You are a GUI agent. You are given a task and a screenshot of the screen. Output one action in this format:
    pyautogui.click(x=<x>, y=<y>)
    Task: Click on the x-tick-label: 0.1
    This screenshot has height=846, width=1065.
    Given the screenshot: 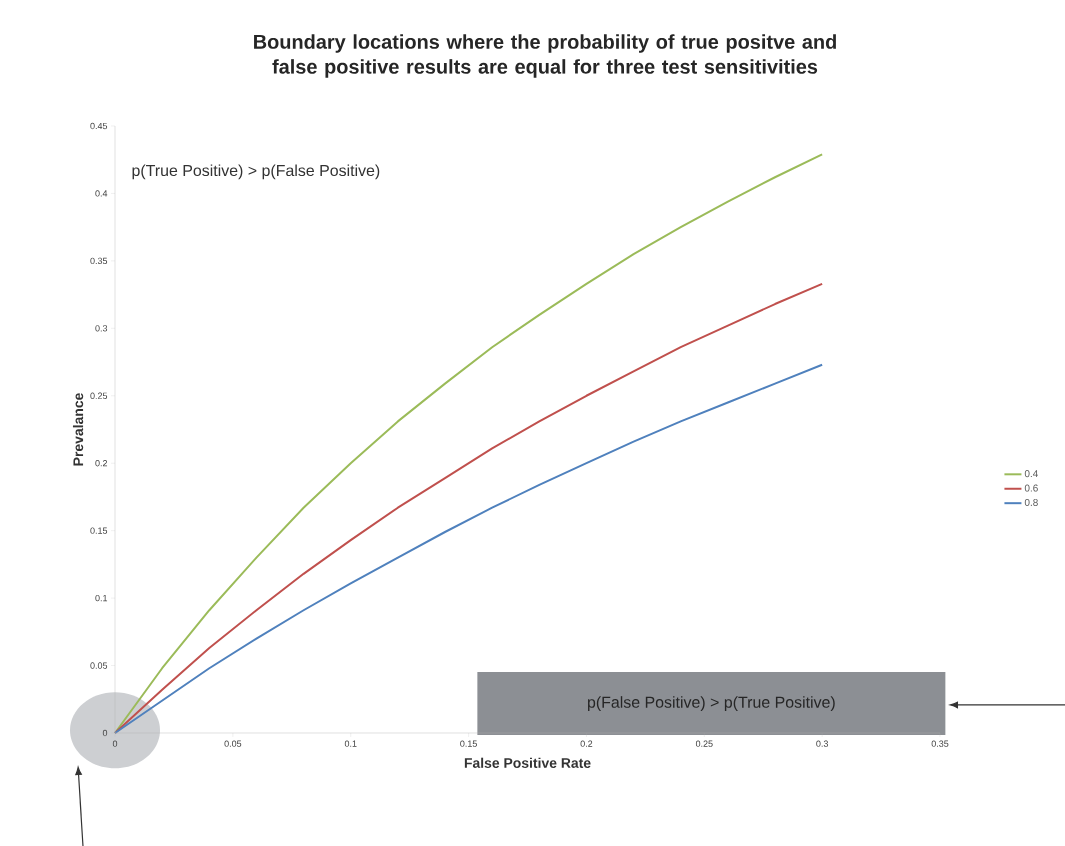 What is the action you would take?
    pyautogui.click(x=350, y=743)
    